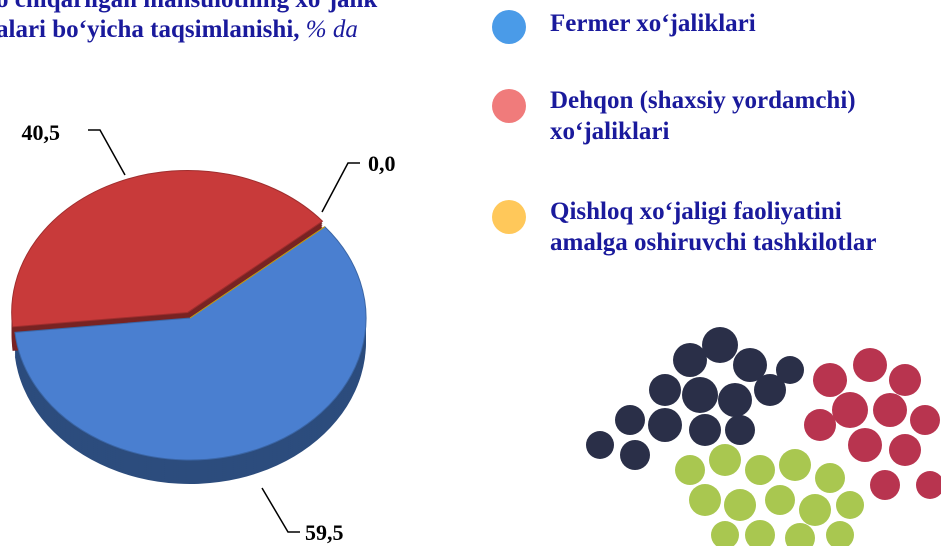 The image size is (941, 546). I want to click on title-unit: % da, so click(331, 29).